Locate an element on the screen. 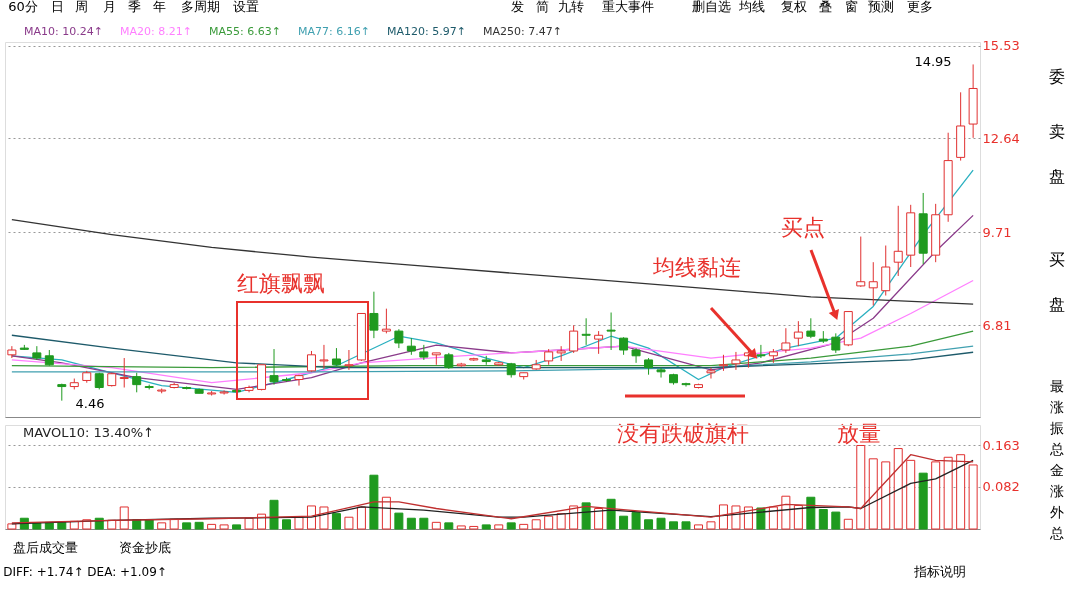 The height and width of the screenshot is (590, 1066). text: DIFF: +1.74↑ DEA: +1.09↑ is located at coordinates (85, 572).